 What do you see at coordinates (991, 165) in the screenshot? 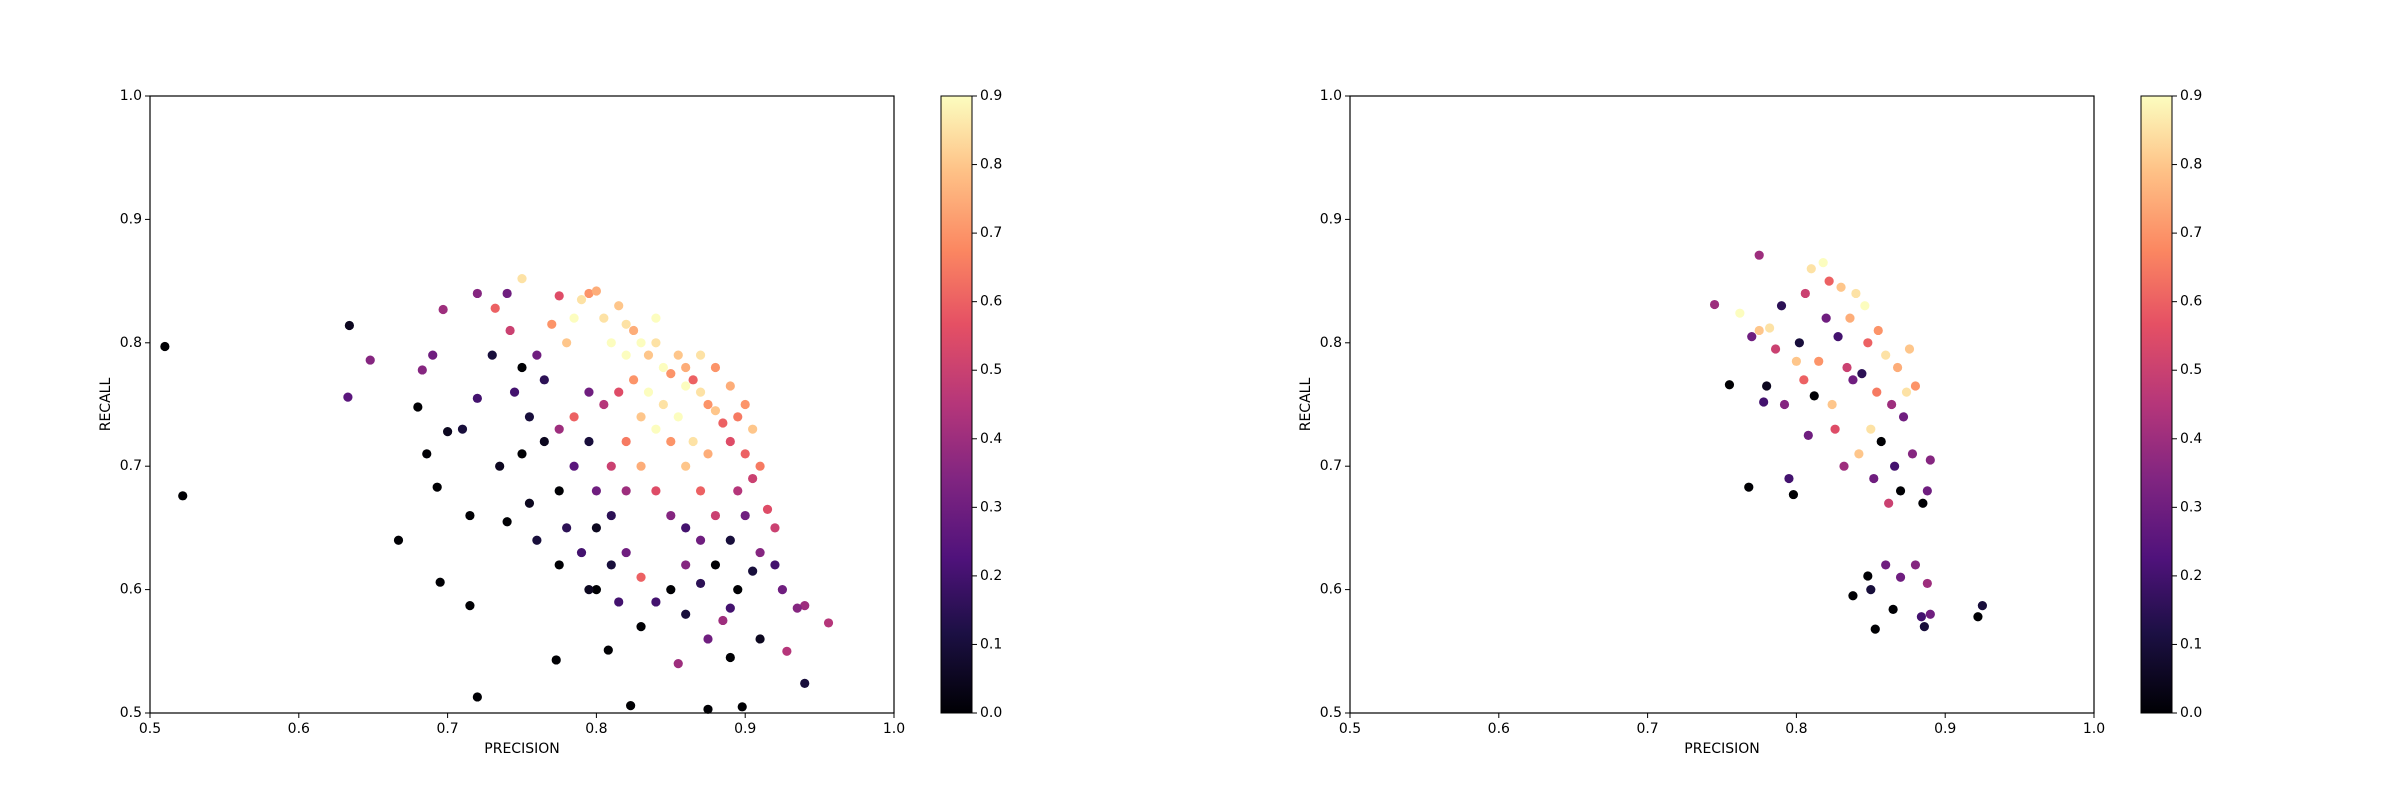
I see `colorbar-tick-label: 0.8` at bounding box center [991, 165].